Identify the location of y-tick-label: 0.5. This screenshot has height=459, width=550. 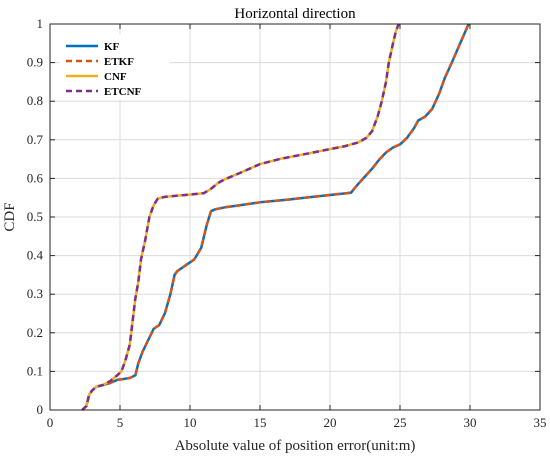
(35, 216).